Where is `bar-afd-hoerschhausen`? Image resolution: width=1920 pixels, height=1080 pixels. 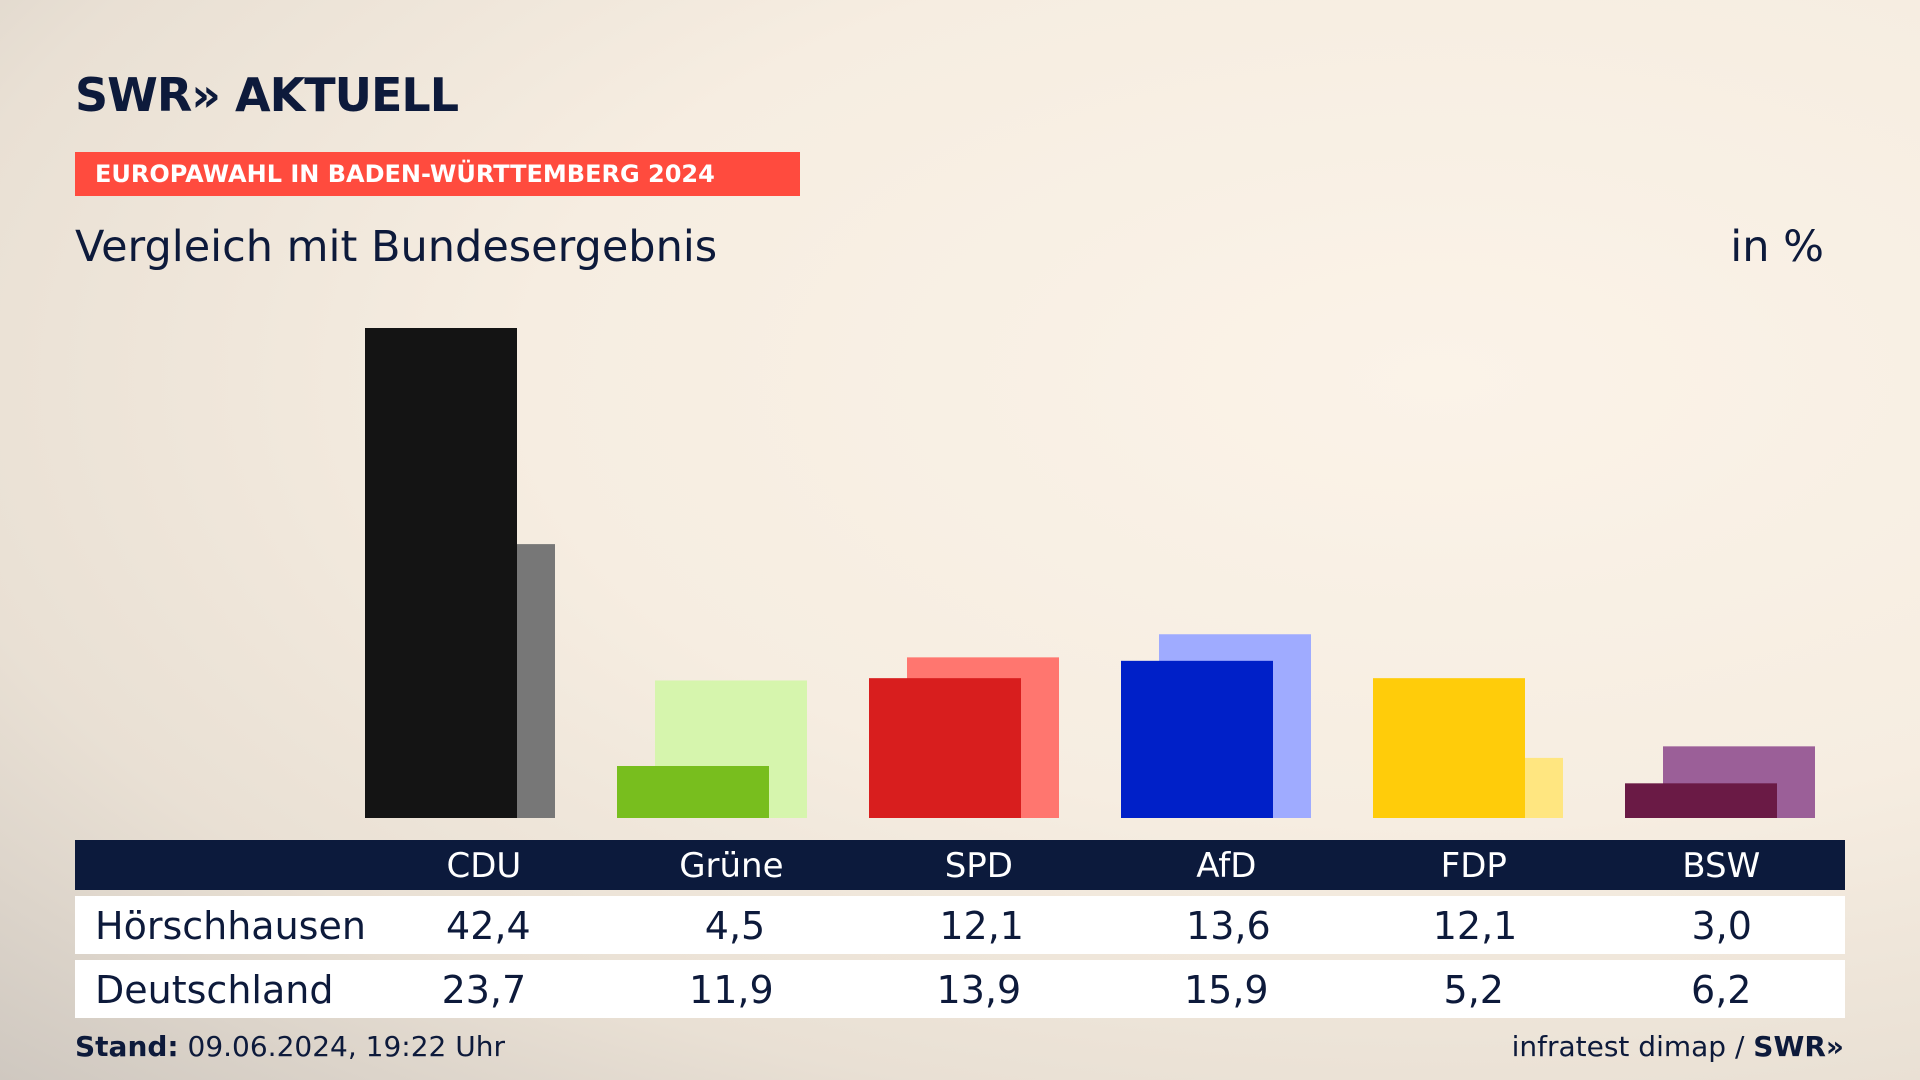
bar-afd-hoerschhausen is located at coordinates (1197, 739).